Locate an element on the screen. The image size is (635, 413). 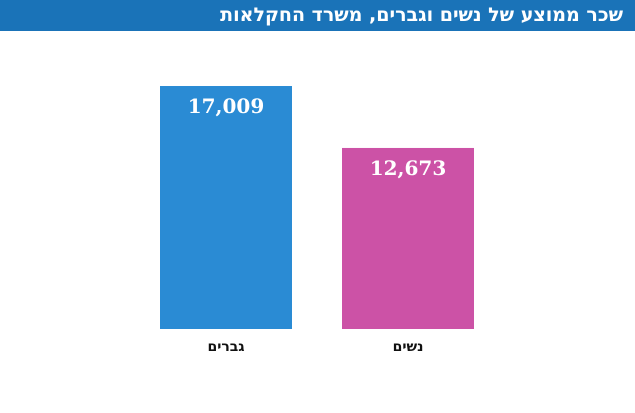
bar-value-label-1: 12,673 is located at coordinates (408, 168).